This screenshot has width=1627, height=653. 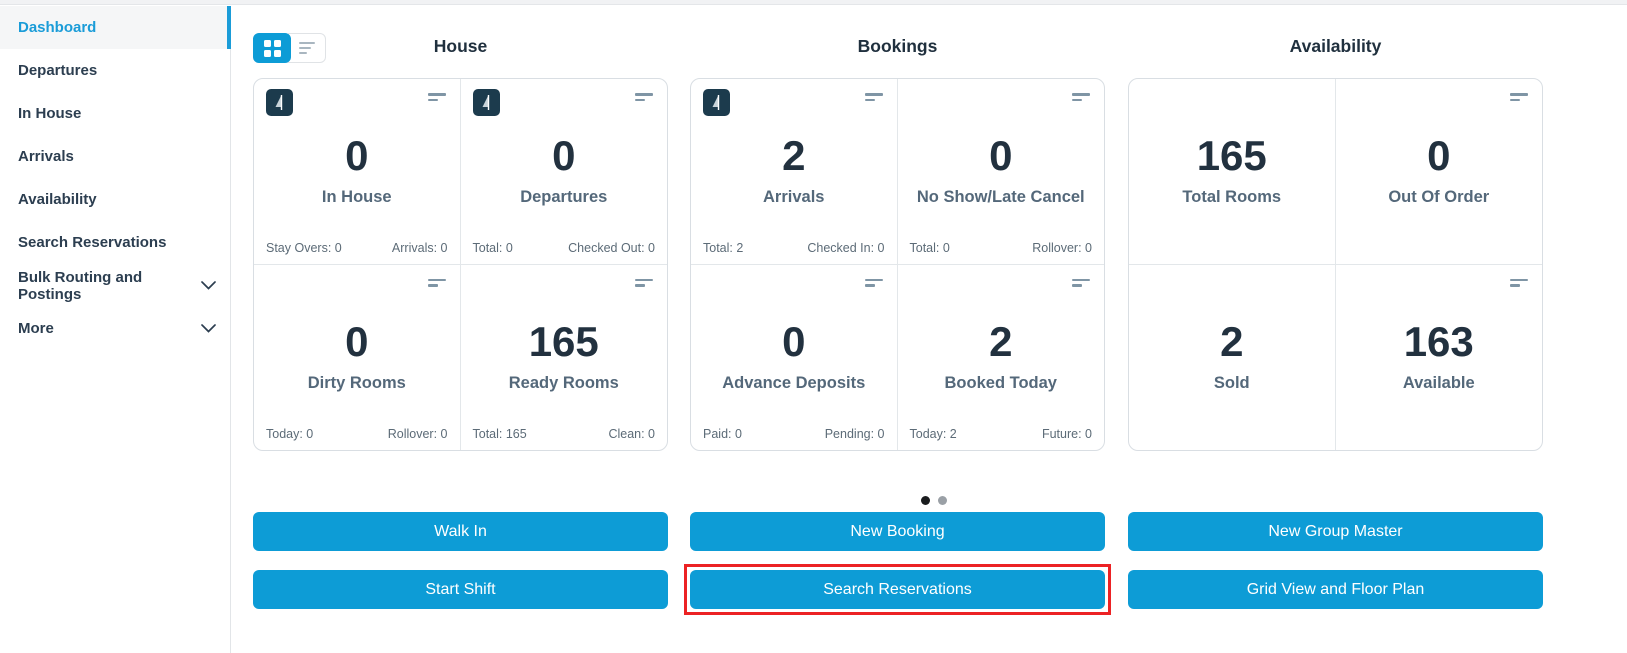 I want to click on stat-label: Total Rooms, so click(x=1232, y=197).